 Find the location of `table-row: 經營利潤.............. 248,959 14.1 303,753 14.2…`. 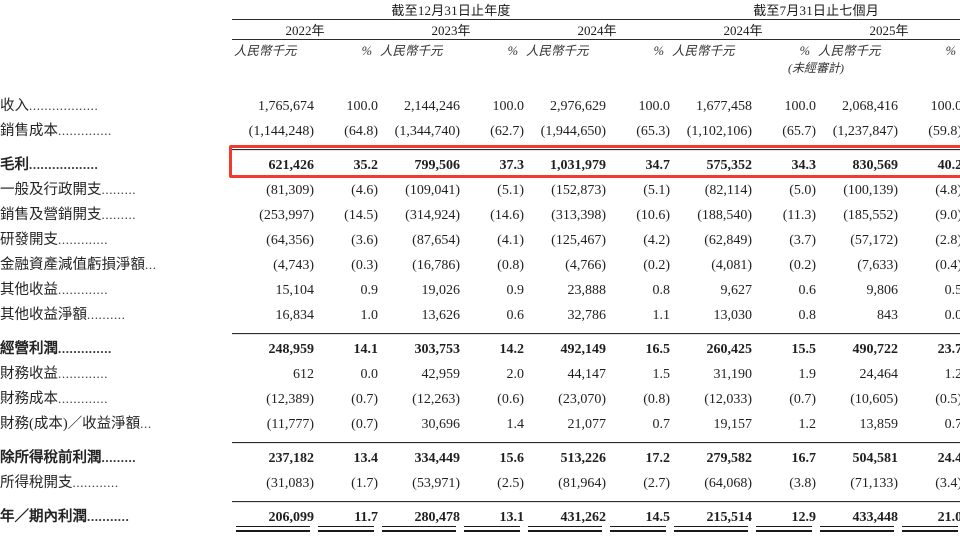

table-row: 經營利潤.............. 248,959 14.1 303,753 14.2… is located at coordinates (480, 345).